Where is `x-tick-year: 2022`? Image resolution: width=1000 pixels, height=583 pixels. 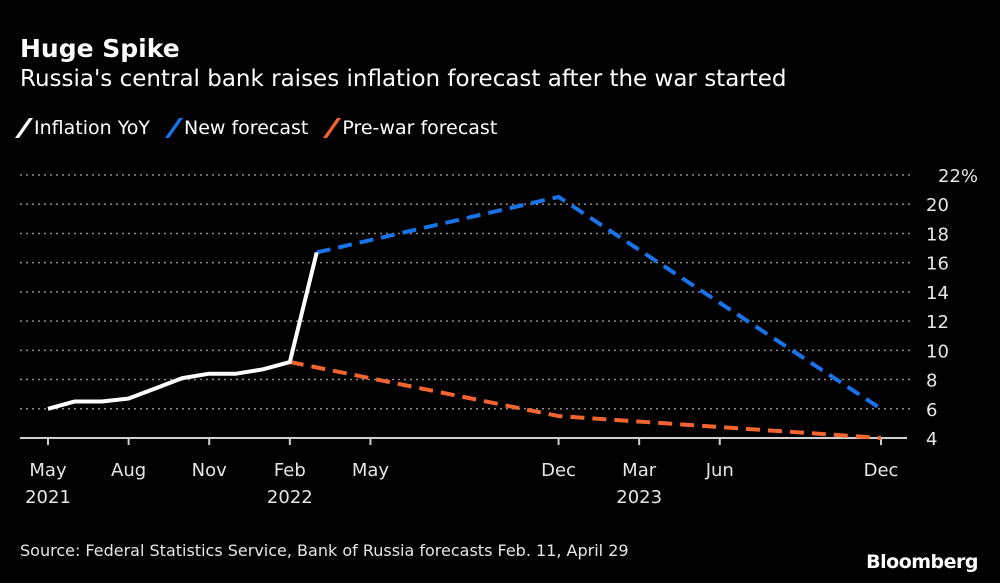 x-tick-year: 2022 is located at coordinates (290, 497).